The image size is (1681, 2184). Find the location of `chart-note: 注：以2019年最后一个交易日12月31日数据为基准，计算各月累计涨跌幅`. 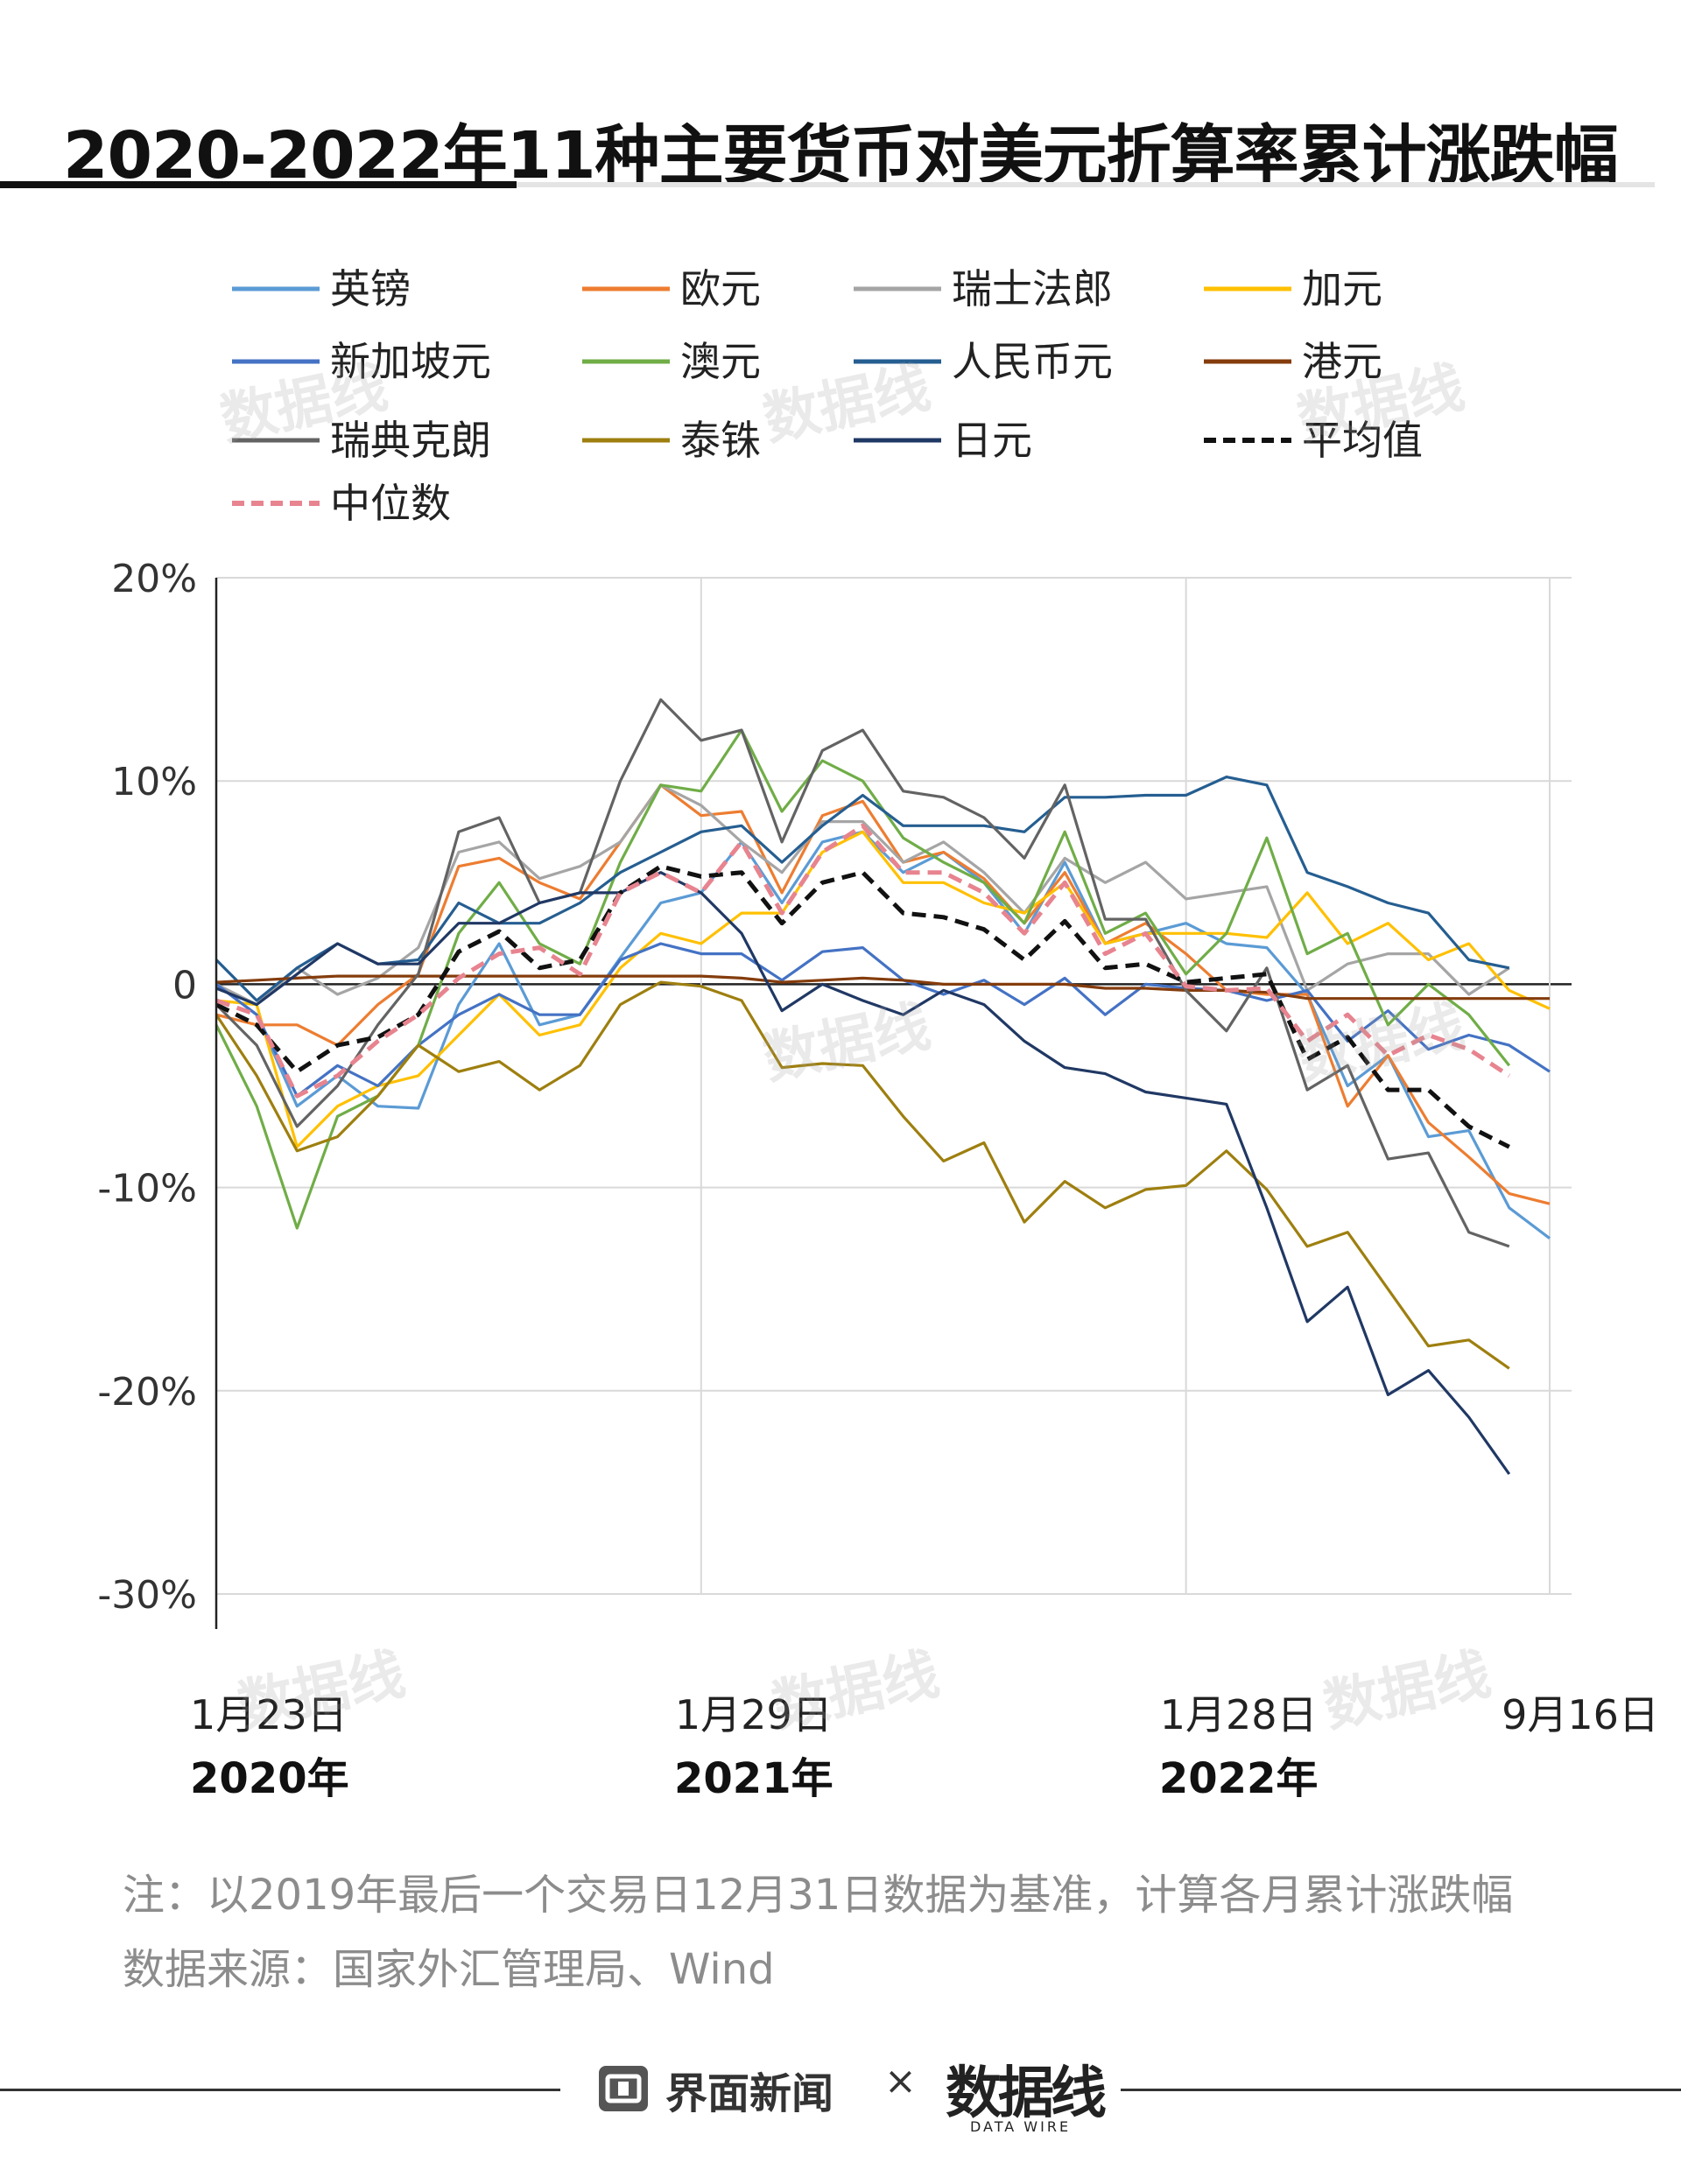

chart-note: 注：以2019年最后一个交易日12月31日数据为基准，计算各月累计涨跌幅 is located at coordinates (818, 1895).